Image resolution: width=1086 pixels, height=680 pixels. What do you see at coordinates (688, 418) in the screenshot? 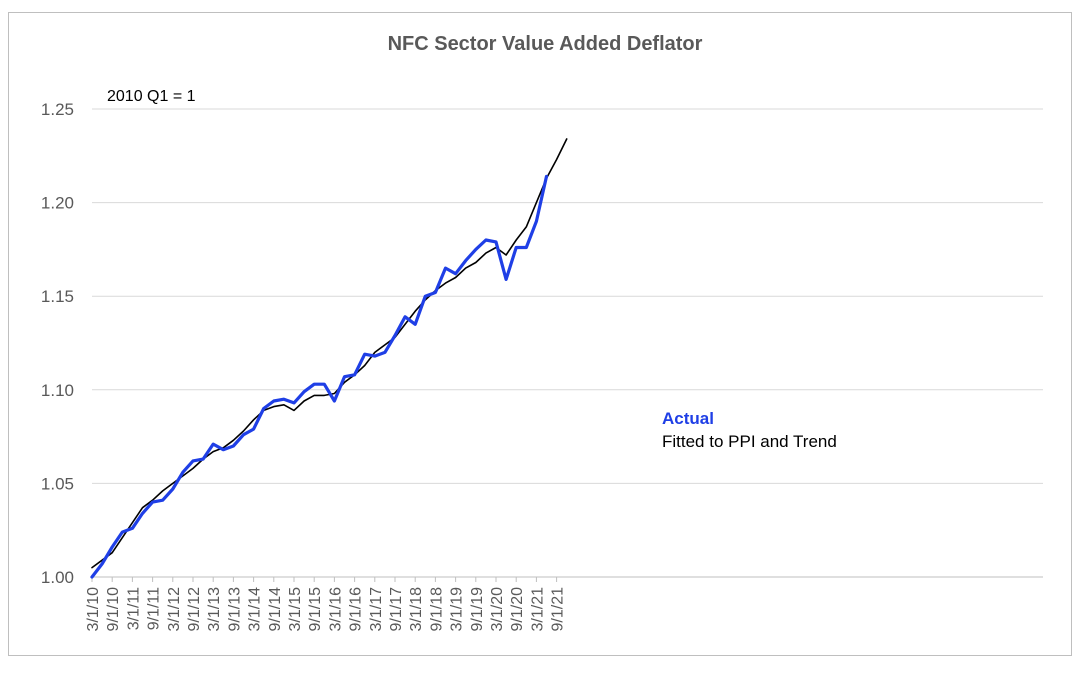
I see `legend-actual: Actual` at bounding box center [688, 418].